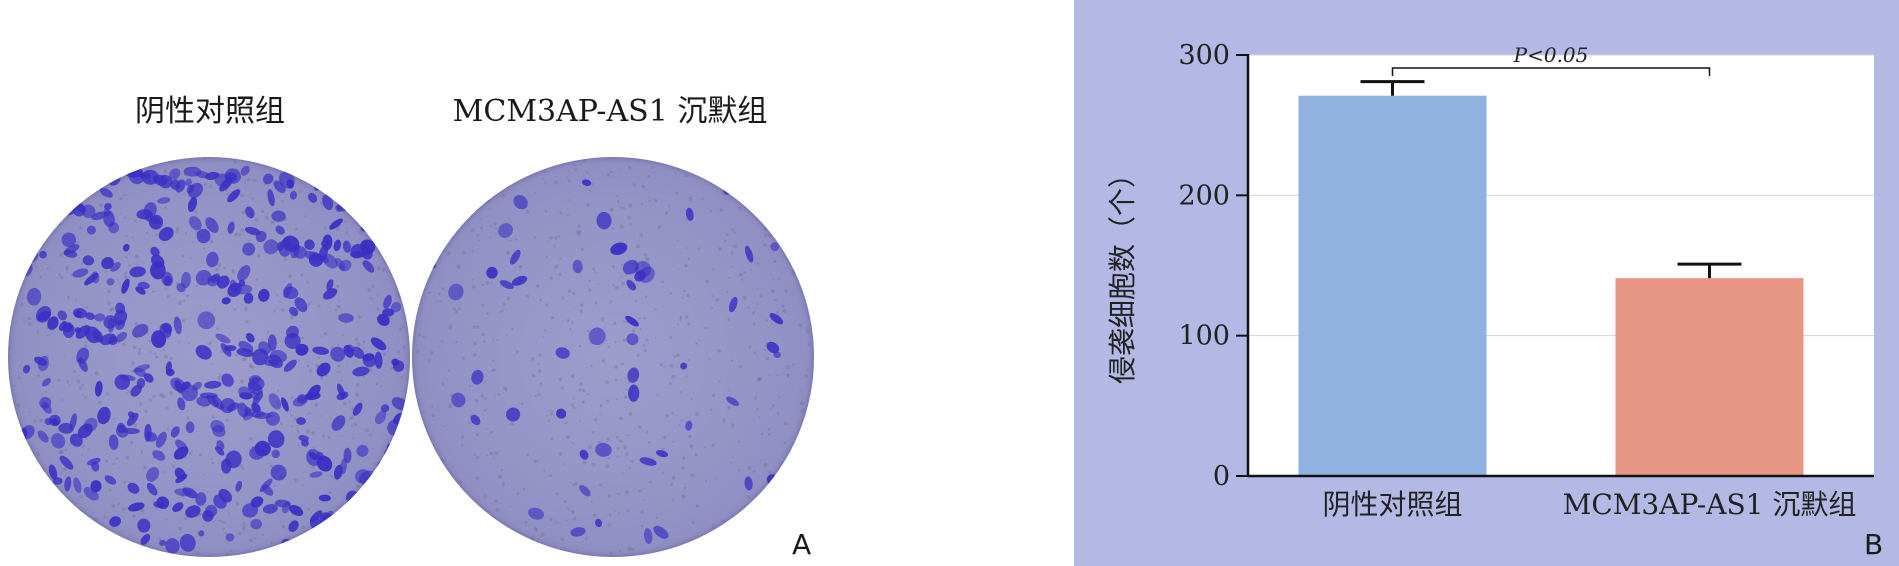 The height and width of the screenshot is (566, 1899). I want to click on y-axis-label: 侵袭细胞数（个）, so click(1122, 272).